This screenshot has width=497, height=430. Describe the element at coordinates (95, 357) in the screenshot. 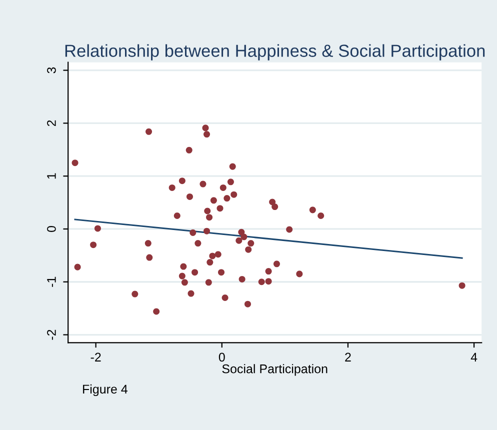

I see `x-tick-label: -2` at that location.